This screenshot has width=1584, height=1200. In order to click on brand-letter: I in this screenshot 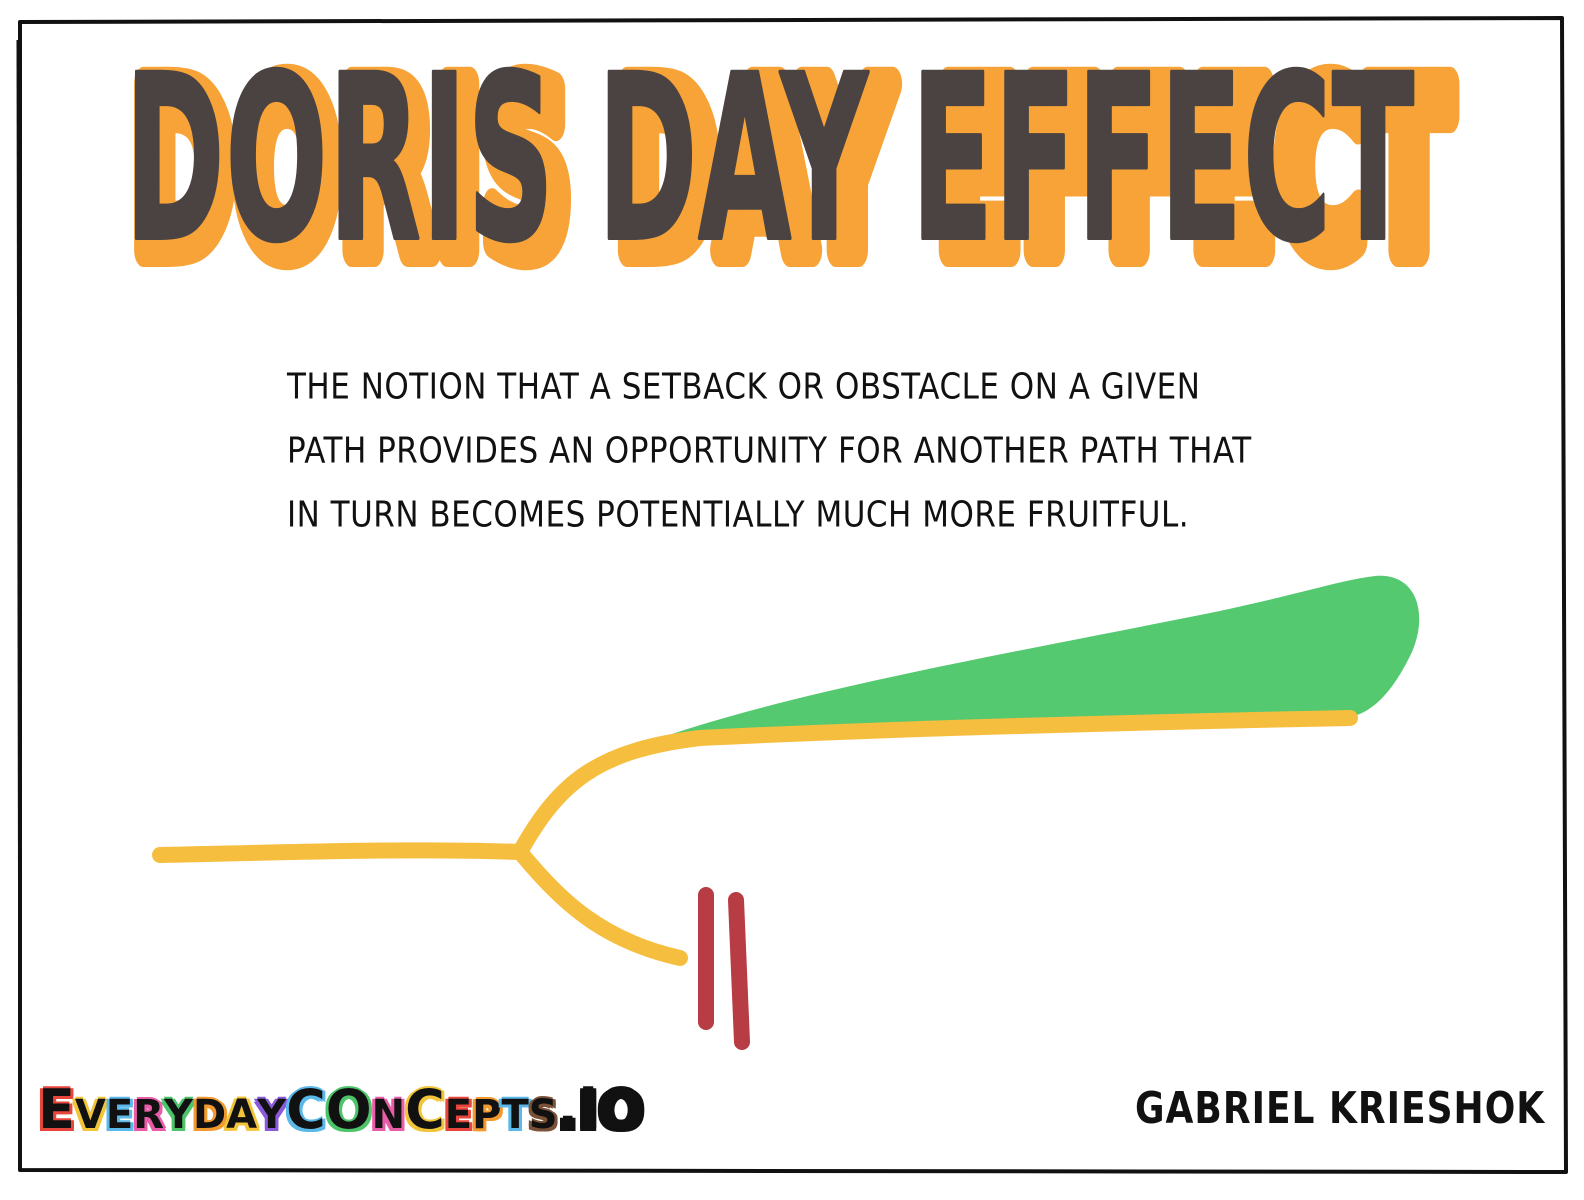, I will do `click(588, 1109)`.